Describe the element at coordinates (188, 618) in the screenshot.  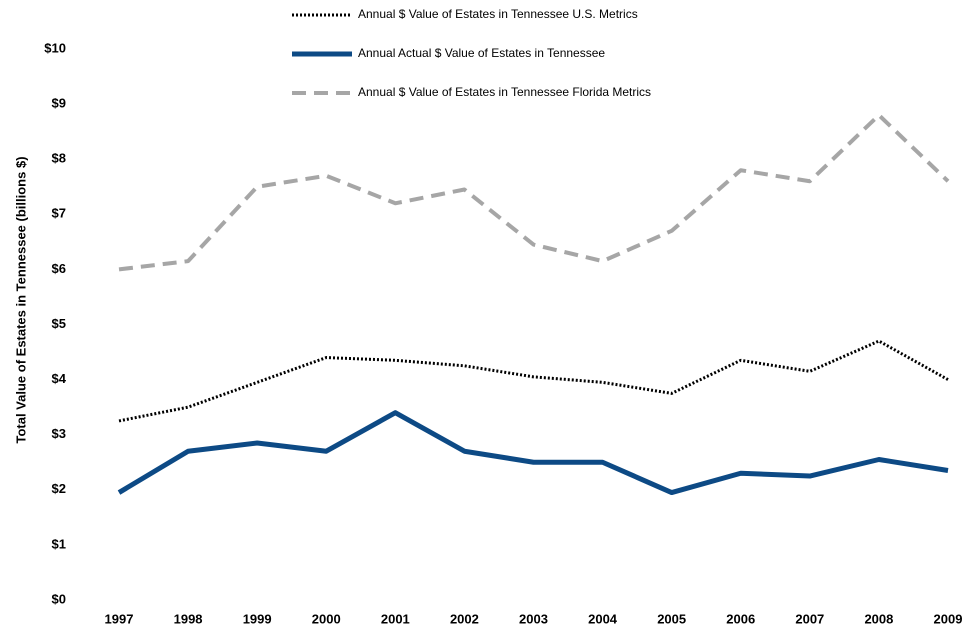
I see `x-tick-label: 1998` at that location.